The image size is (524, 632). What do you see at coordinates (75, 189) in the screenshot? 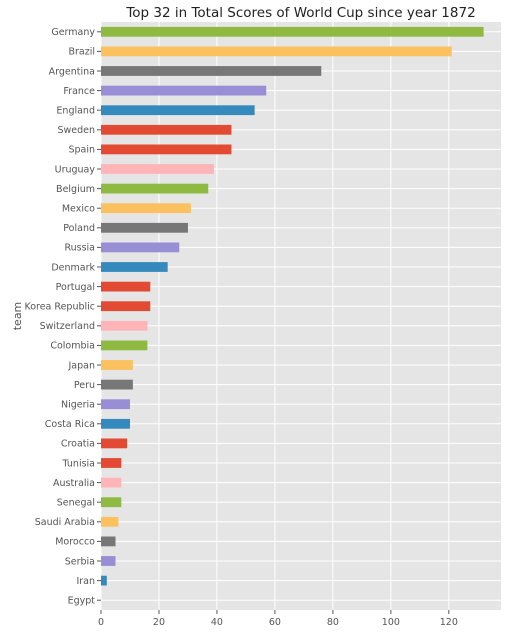
I see `y-tick-label: Belgium` at bounding box center [75, 189].